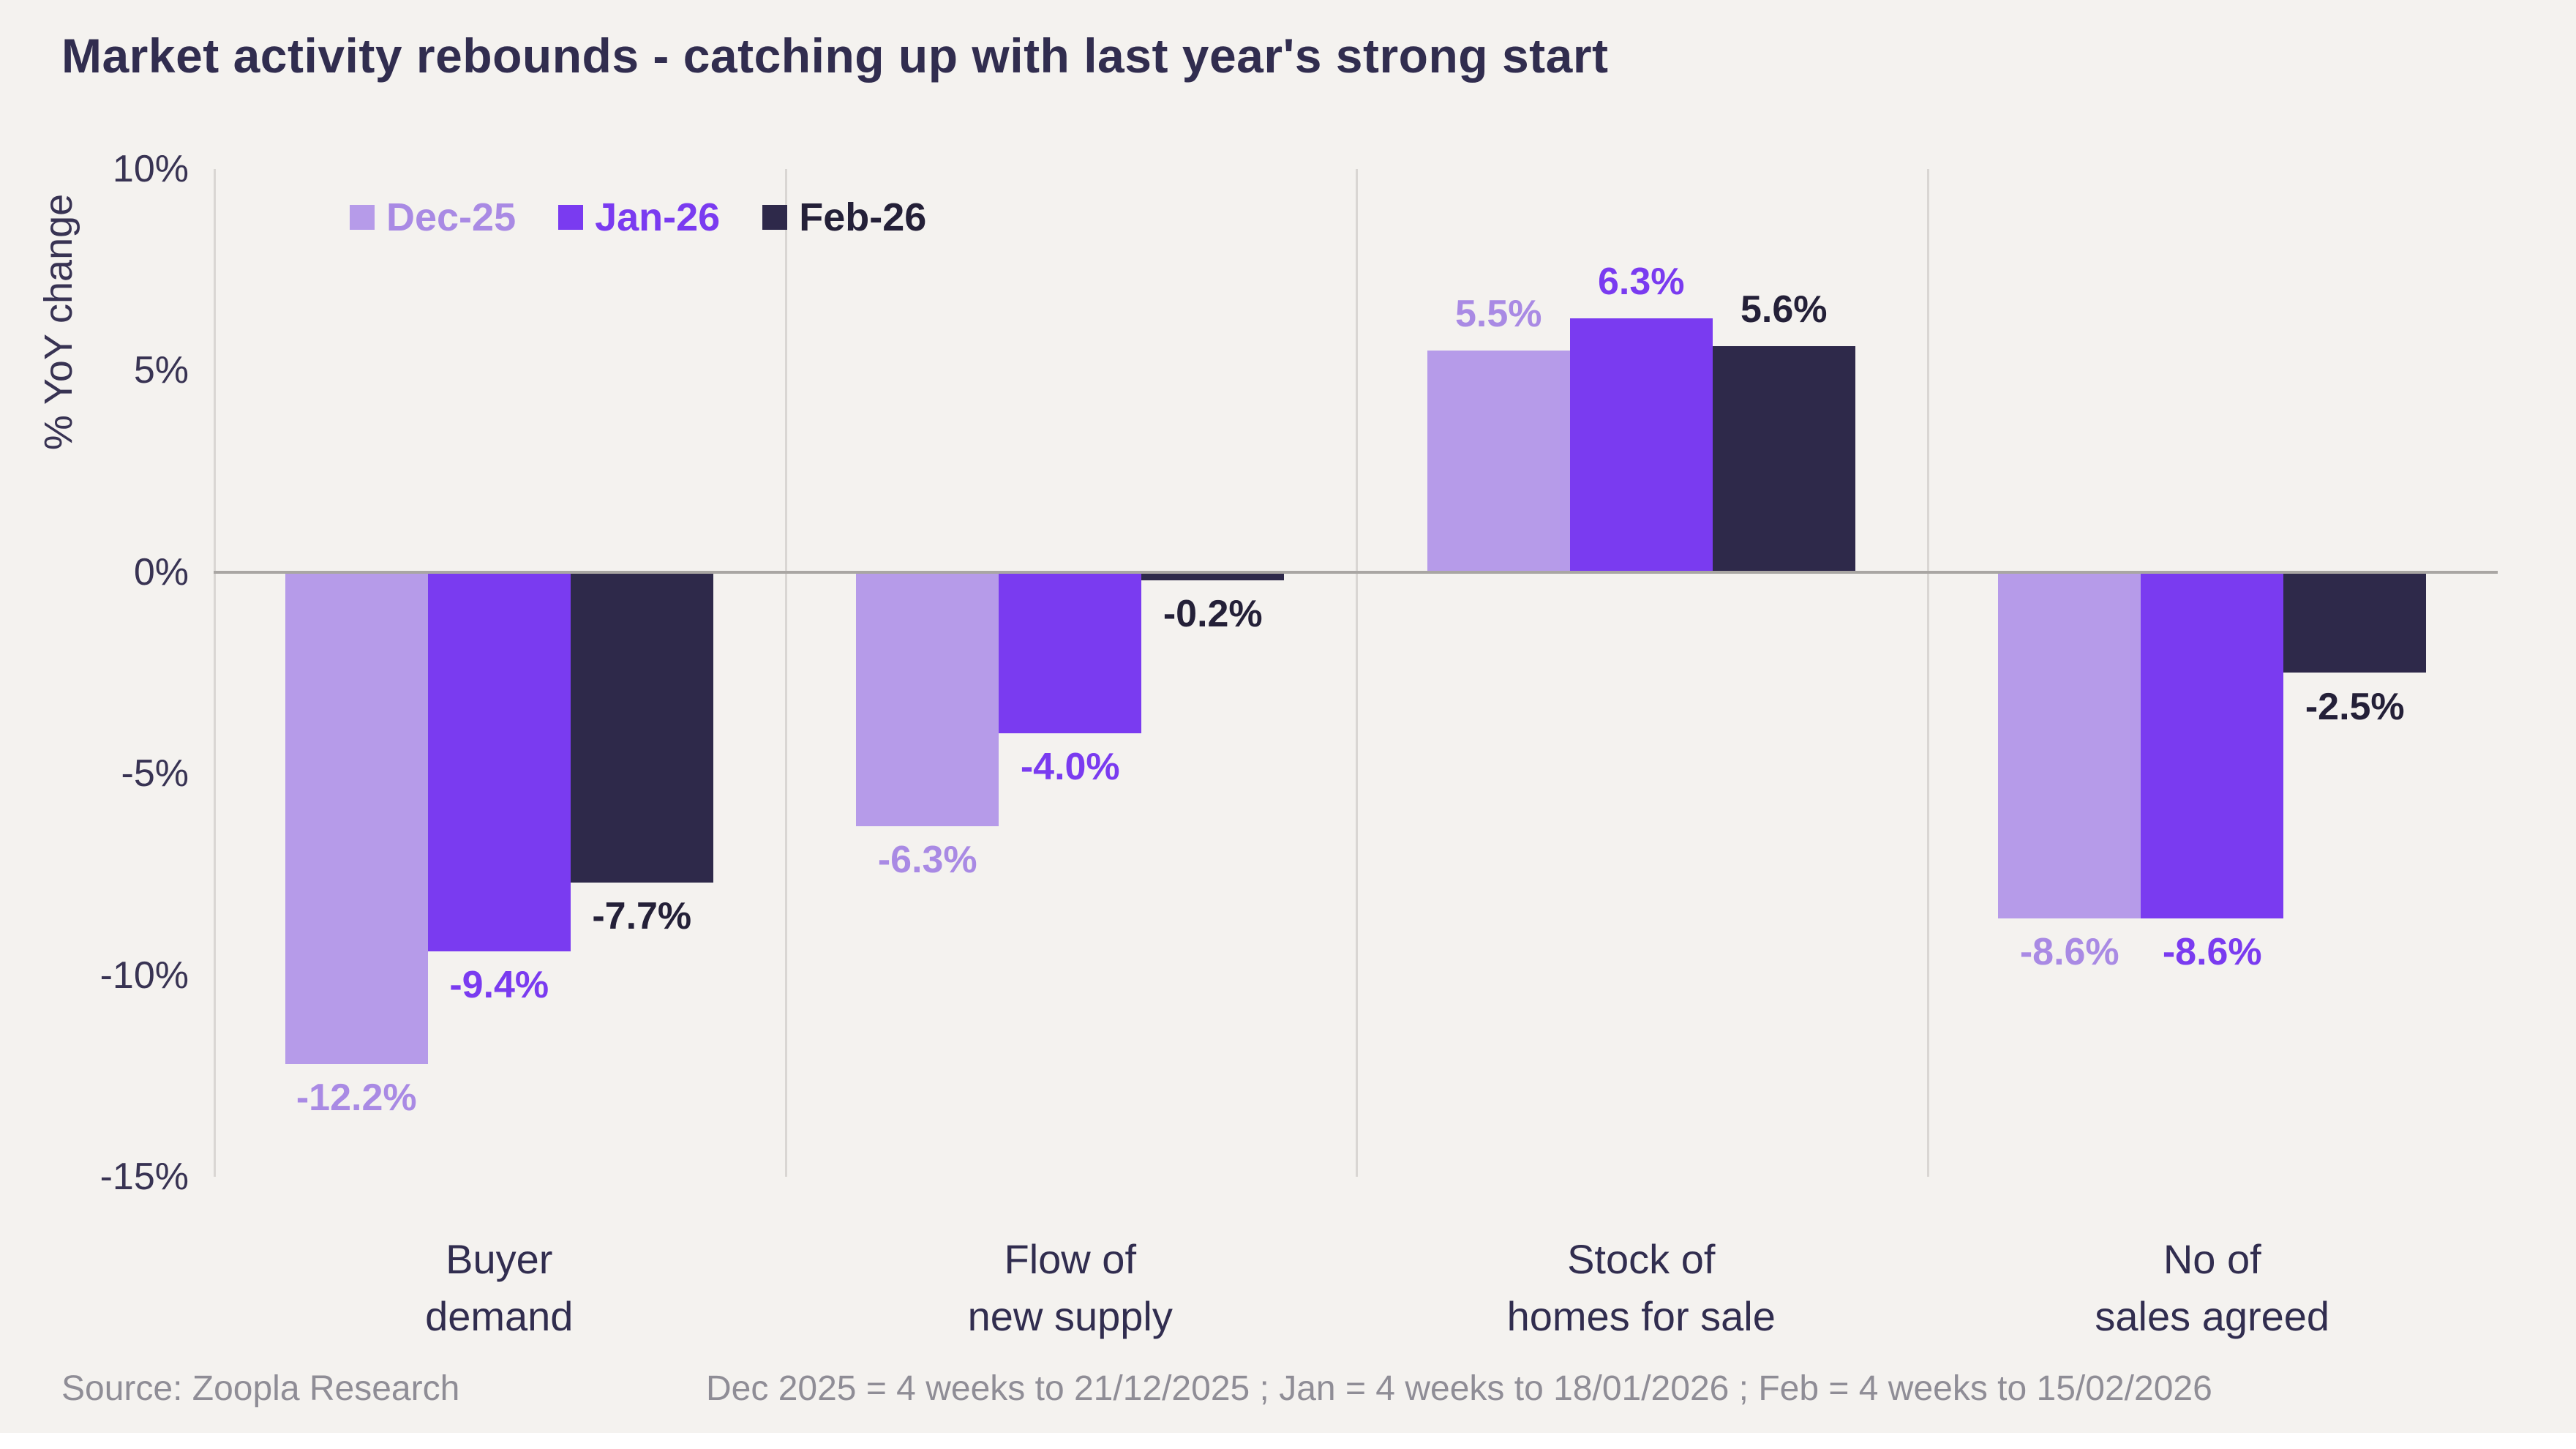 The image size is (2576, 1449). I want to click on bar-value-label: -2.5%, so click(2355, 706).